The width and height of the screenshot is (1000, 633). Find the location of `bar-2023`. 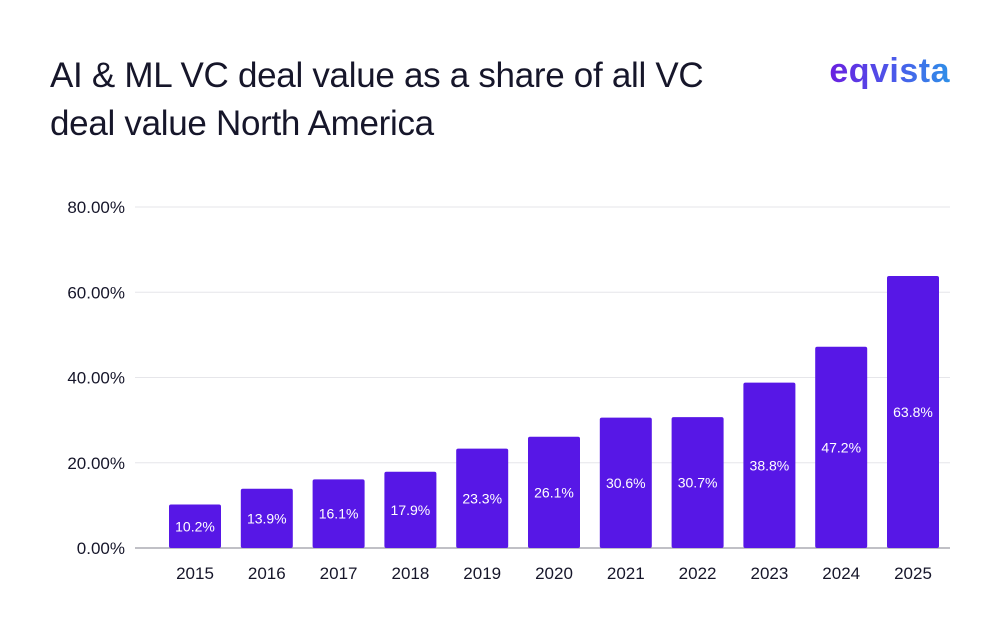

bar-2023 is located at coordinates (769, 465).